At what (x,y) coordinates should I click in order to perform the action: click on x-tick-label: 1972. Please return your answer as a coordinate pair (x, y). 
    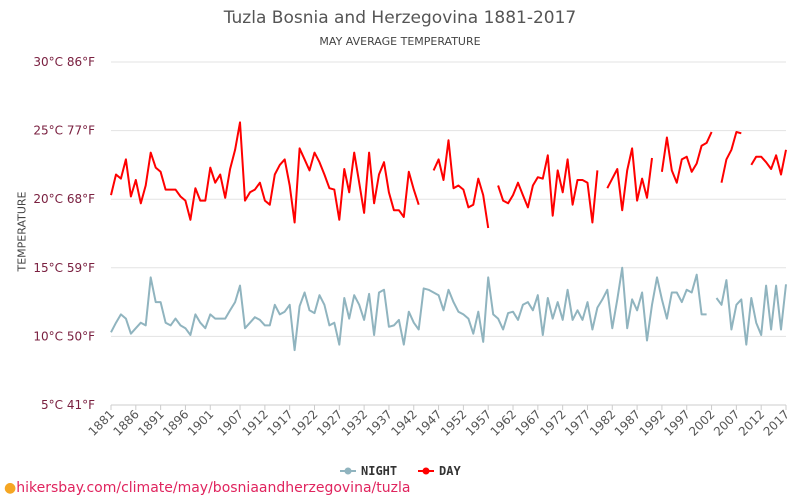
    Looking at the image, I should click on (552, 422).